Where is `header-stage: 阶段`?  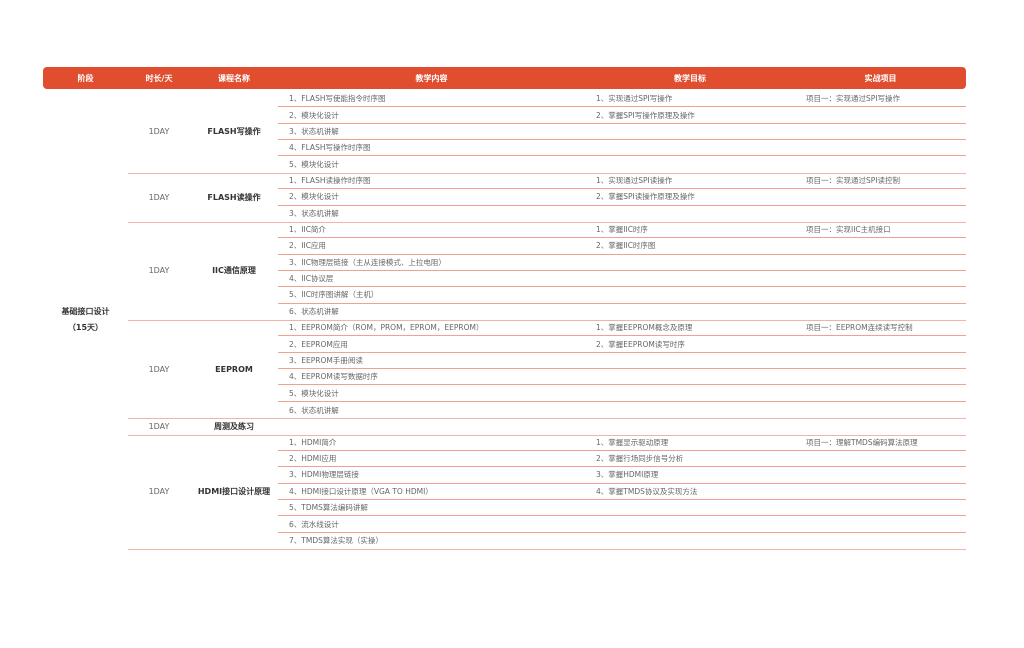
header-stage: 阶段 is located at coordinates (85, 78).